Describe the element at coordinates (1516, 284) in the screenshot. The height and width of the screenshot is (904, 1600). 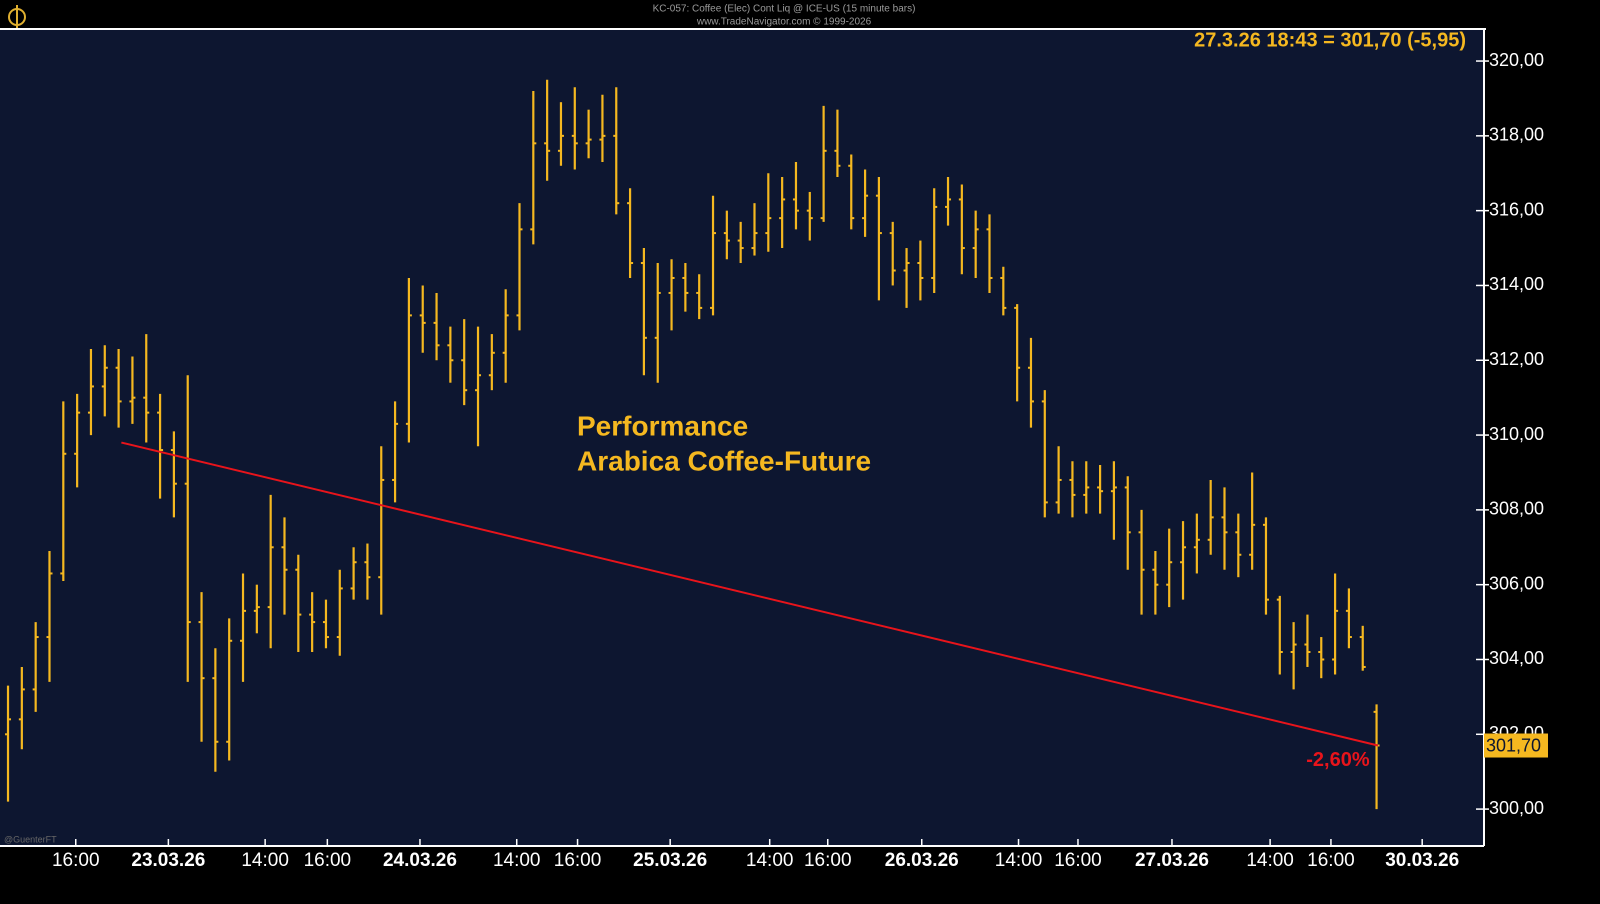
I see `y-tick-label: 314,00` at that location.